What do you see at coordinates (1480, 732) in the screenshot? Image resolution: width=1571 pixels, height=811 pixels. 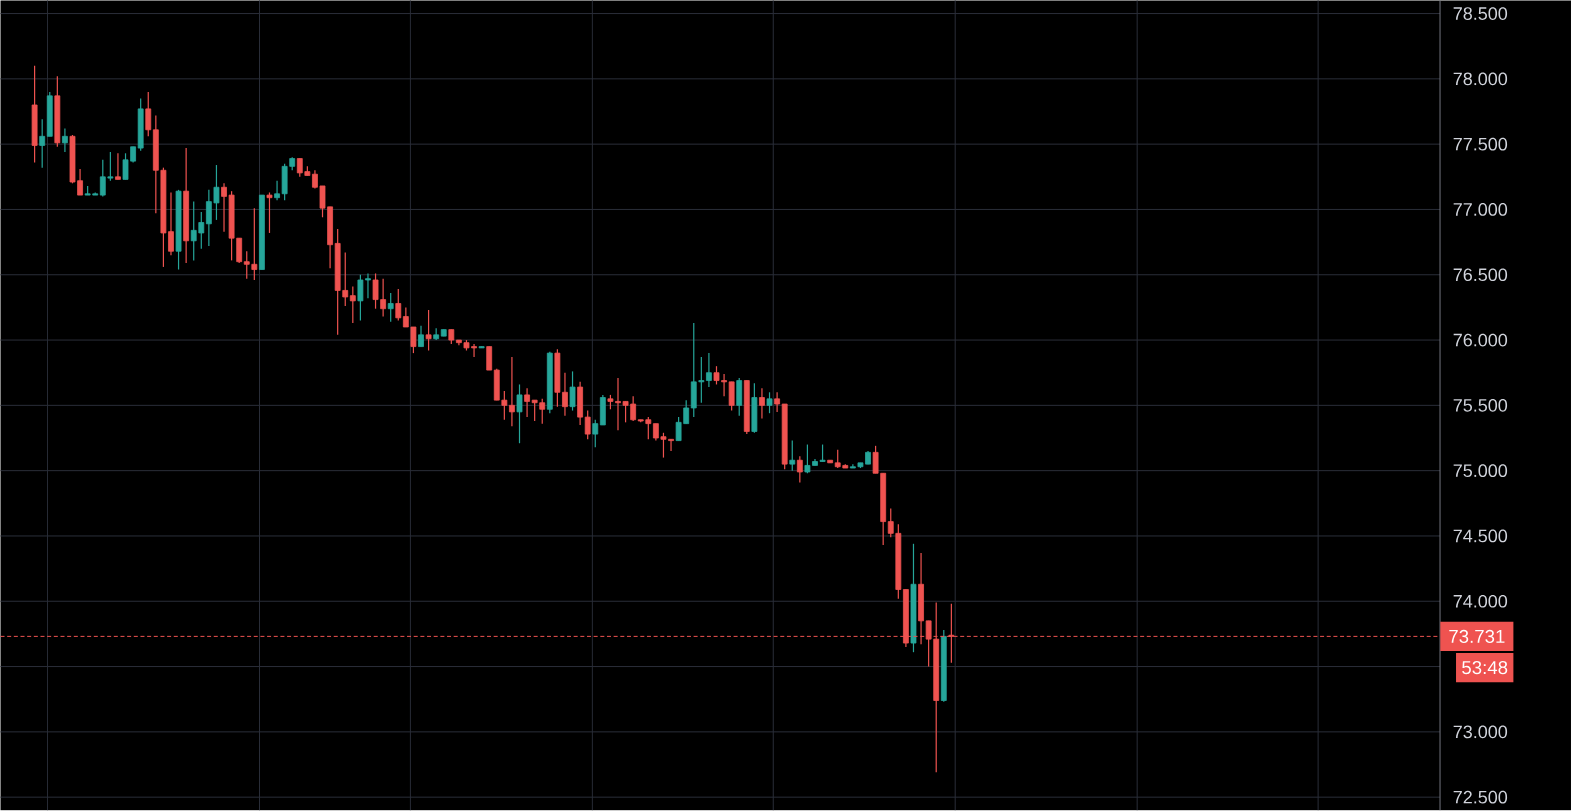 I see `y-tick-label: 73.000` at bounding box center [1480, 732].